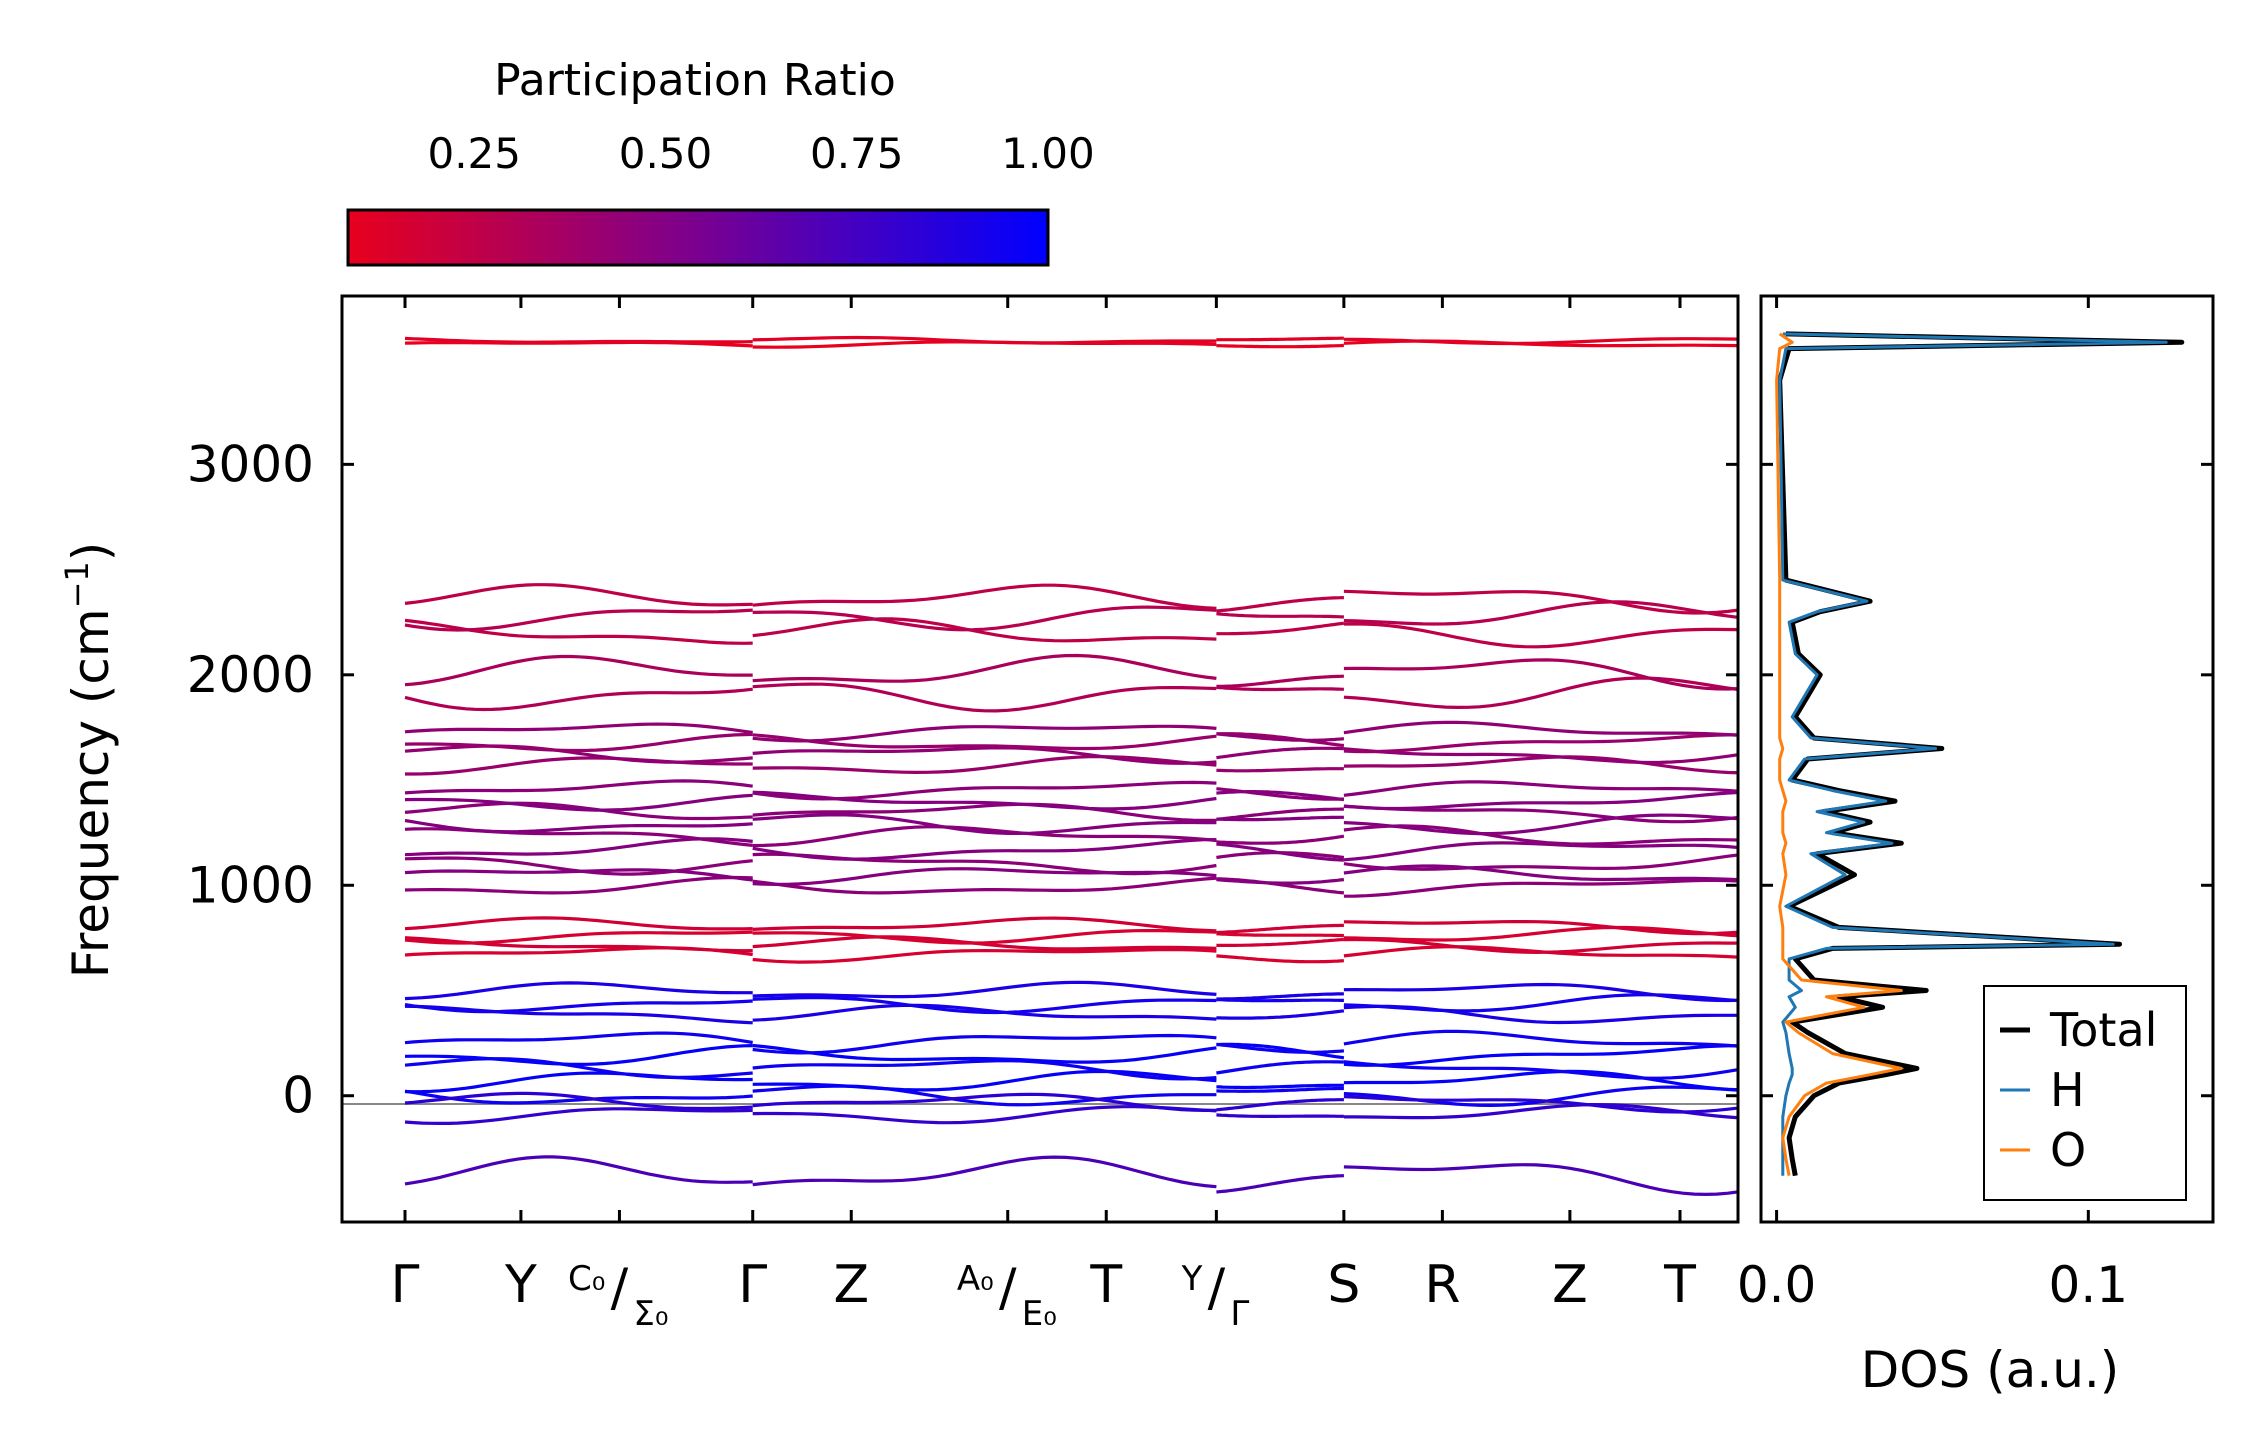  Describe the element at coordinates (1192, 1279) in the screenshot. I see `kpoint-label-num: Y` at that location.